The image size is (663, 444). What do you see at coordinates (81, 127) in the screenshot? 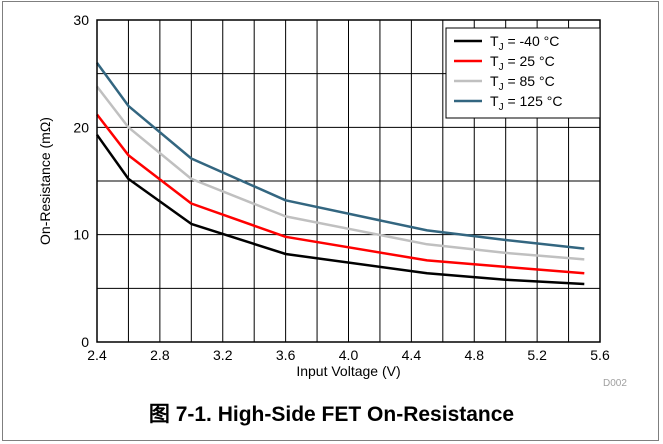
I see `y-tick-label: 20` at bounding box center [81, 127].